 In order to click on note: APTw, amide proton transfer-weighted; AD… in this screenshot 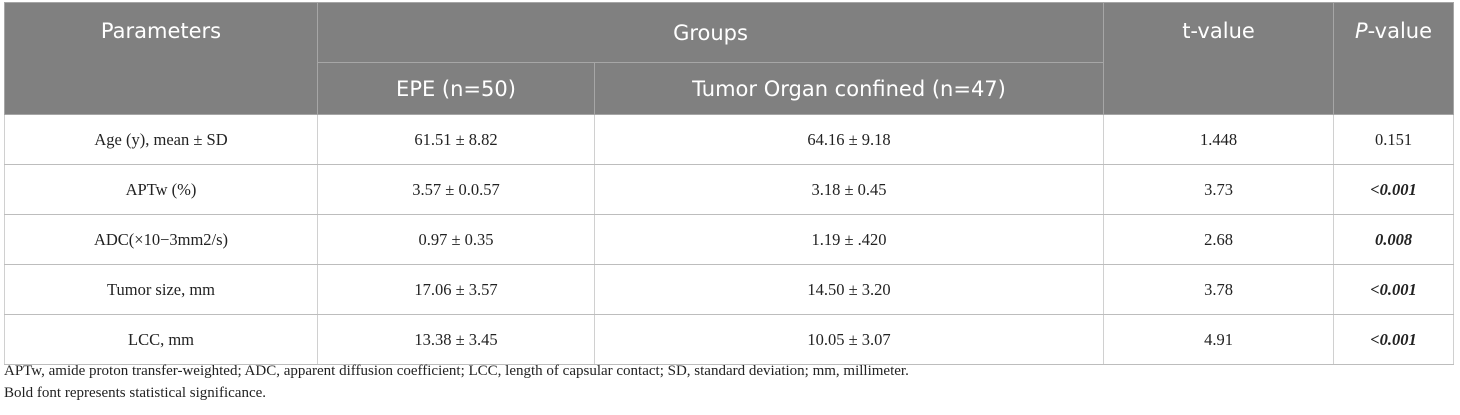, I will do `click(456, 371)`.